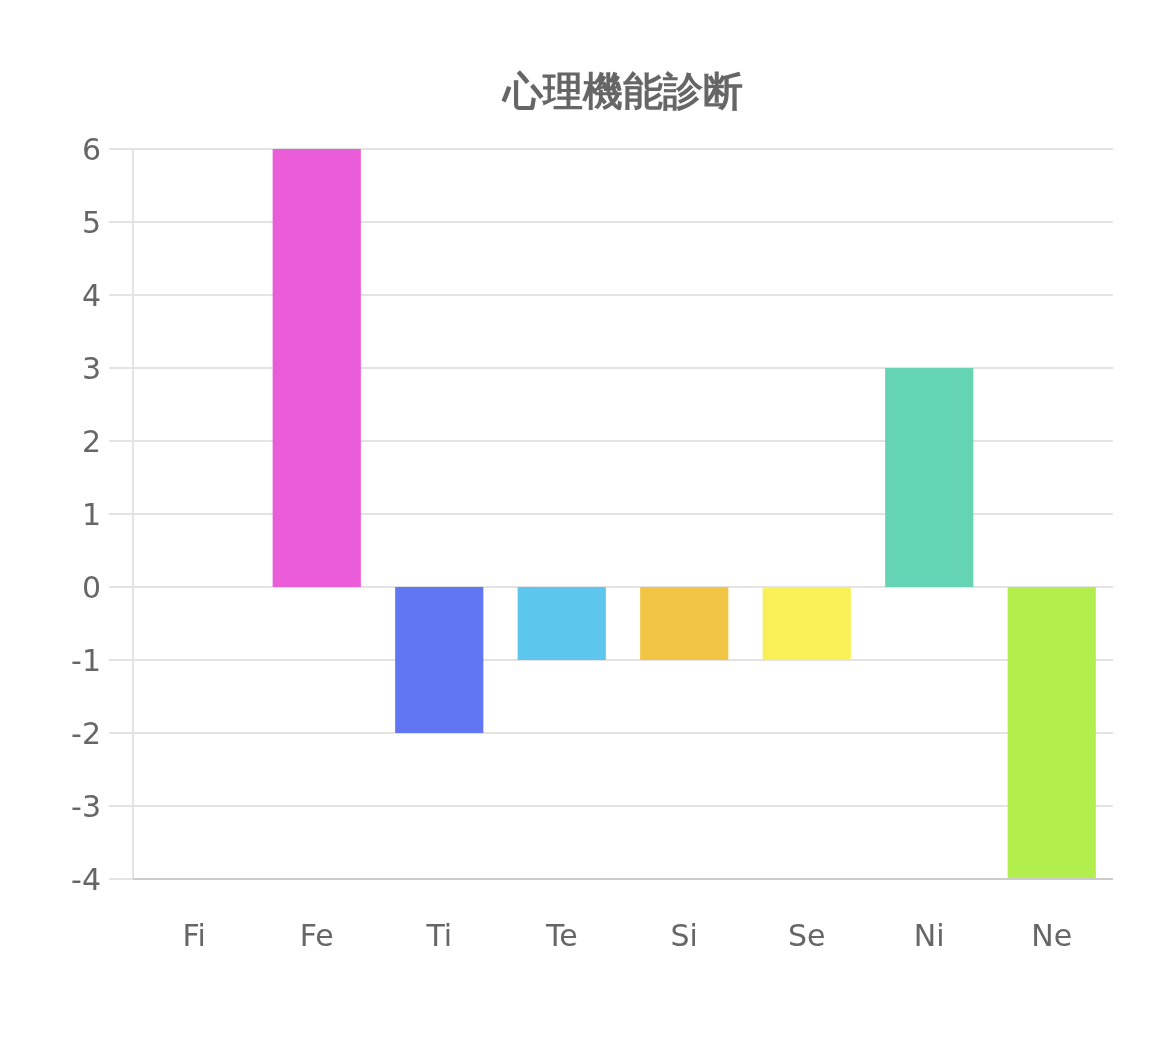 The image size is (1170, 1042). Describe the element at coordinates (194, 935) in the screenshot. I see `x-tick-label: Fi` at that location.